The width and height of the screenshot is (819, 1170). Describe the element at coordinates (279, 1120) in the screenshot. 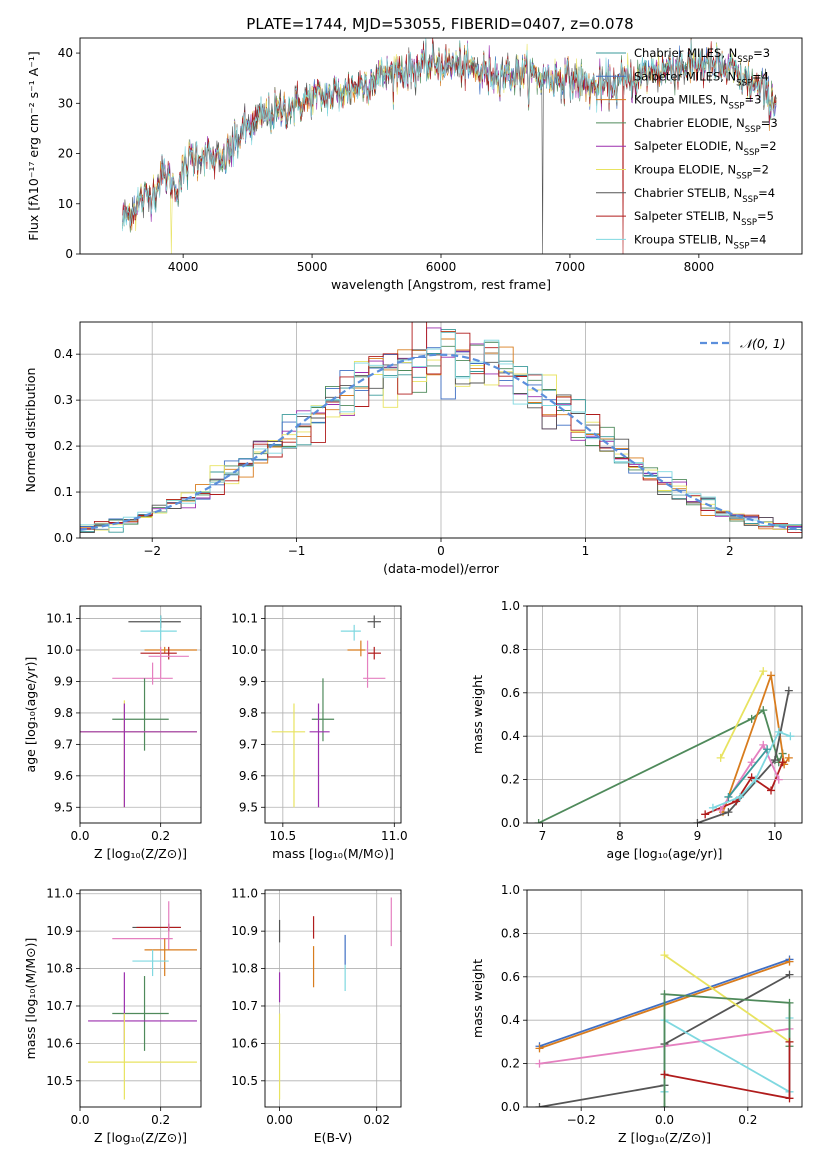

I see `x-tick-label: 0.00` at that location.